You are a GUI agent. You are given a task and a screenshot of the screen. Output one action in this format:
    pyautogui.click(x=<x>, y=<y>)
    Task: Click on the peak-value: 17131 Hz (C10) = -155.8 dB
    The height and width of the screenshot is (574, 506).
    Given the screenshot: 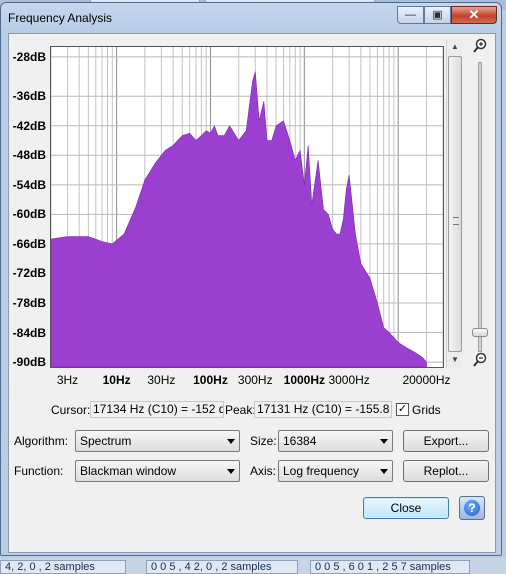 What is the action you would take?
    pyautogui.click(x=323, y=409)
    